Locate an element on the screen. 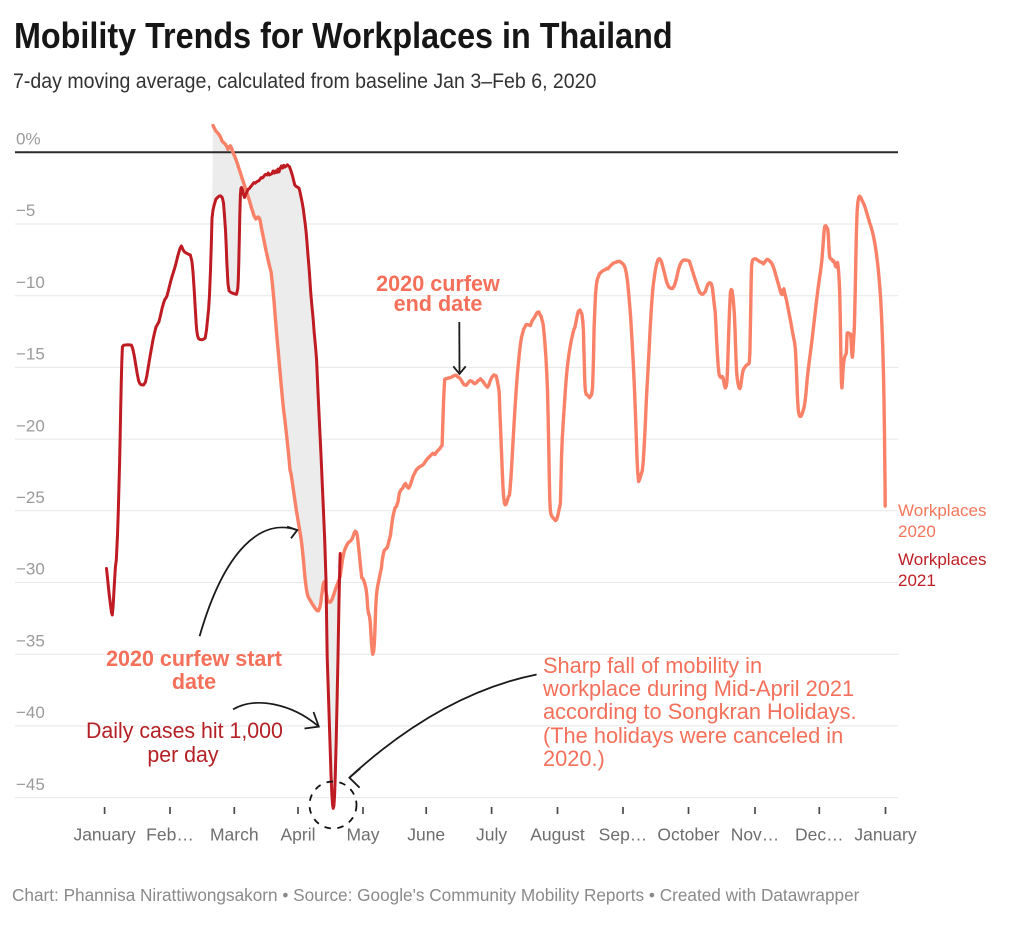  svg-text: −15 is located at coordinates (30, 354).